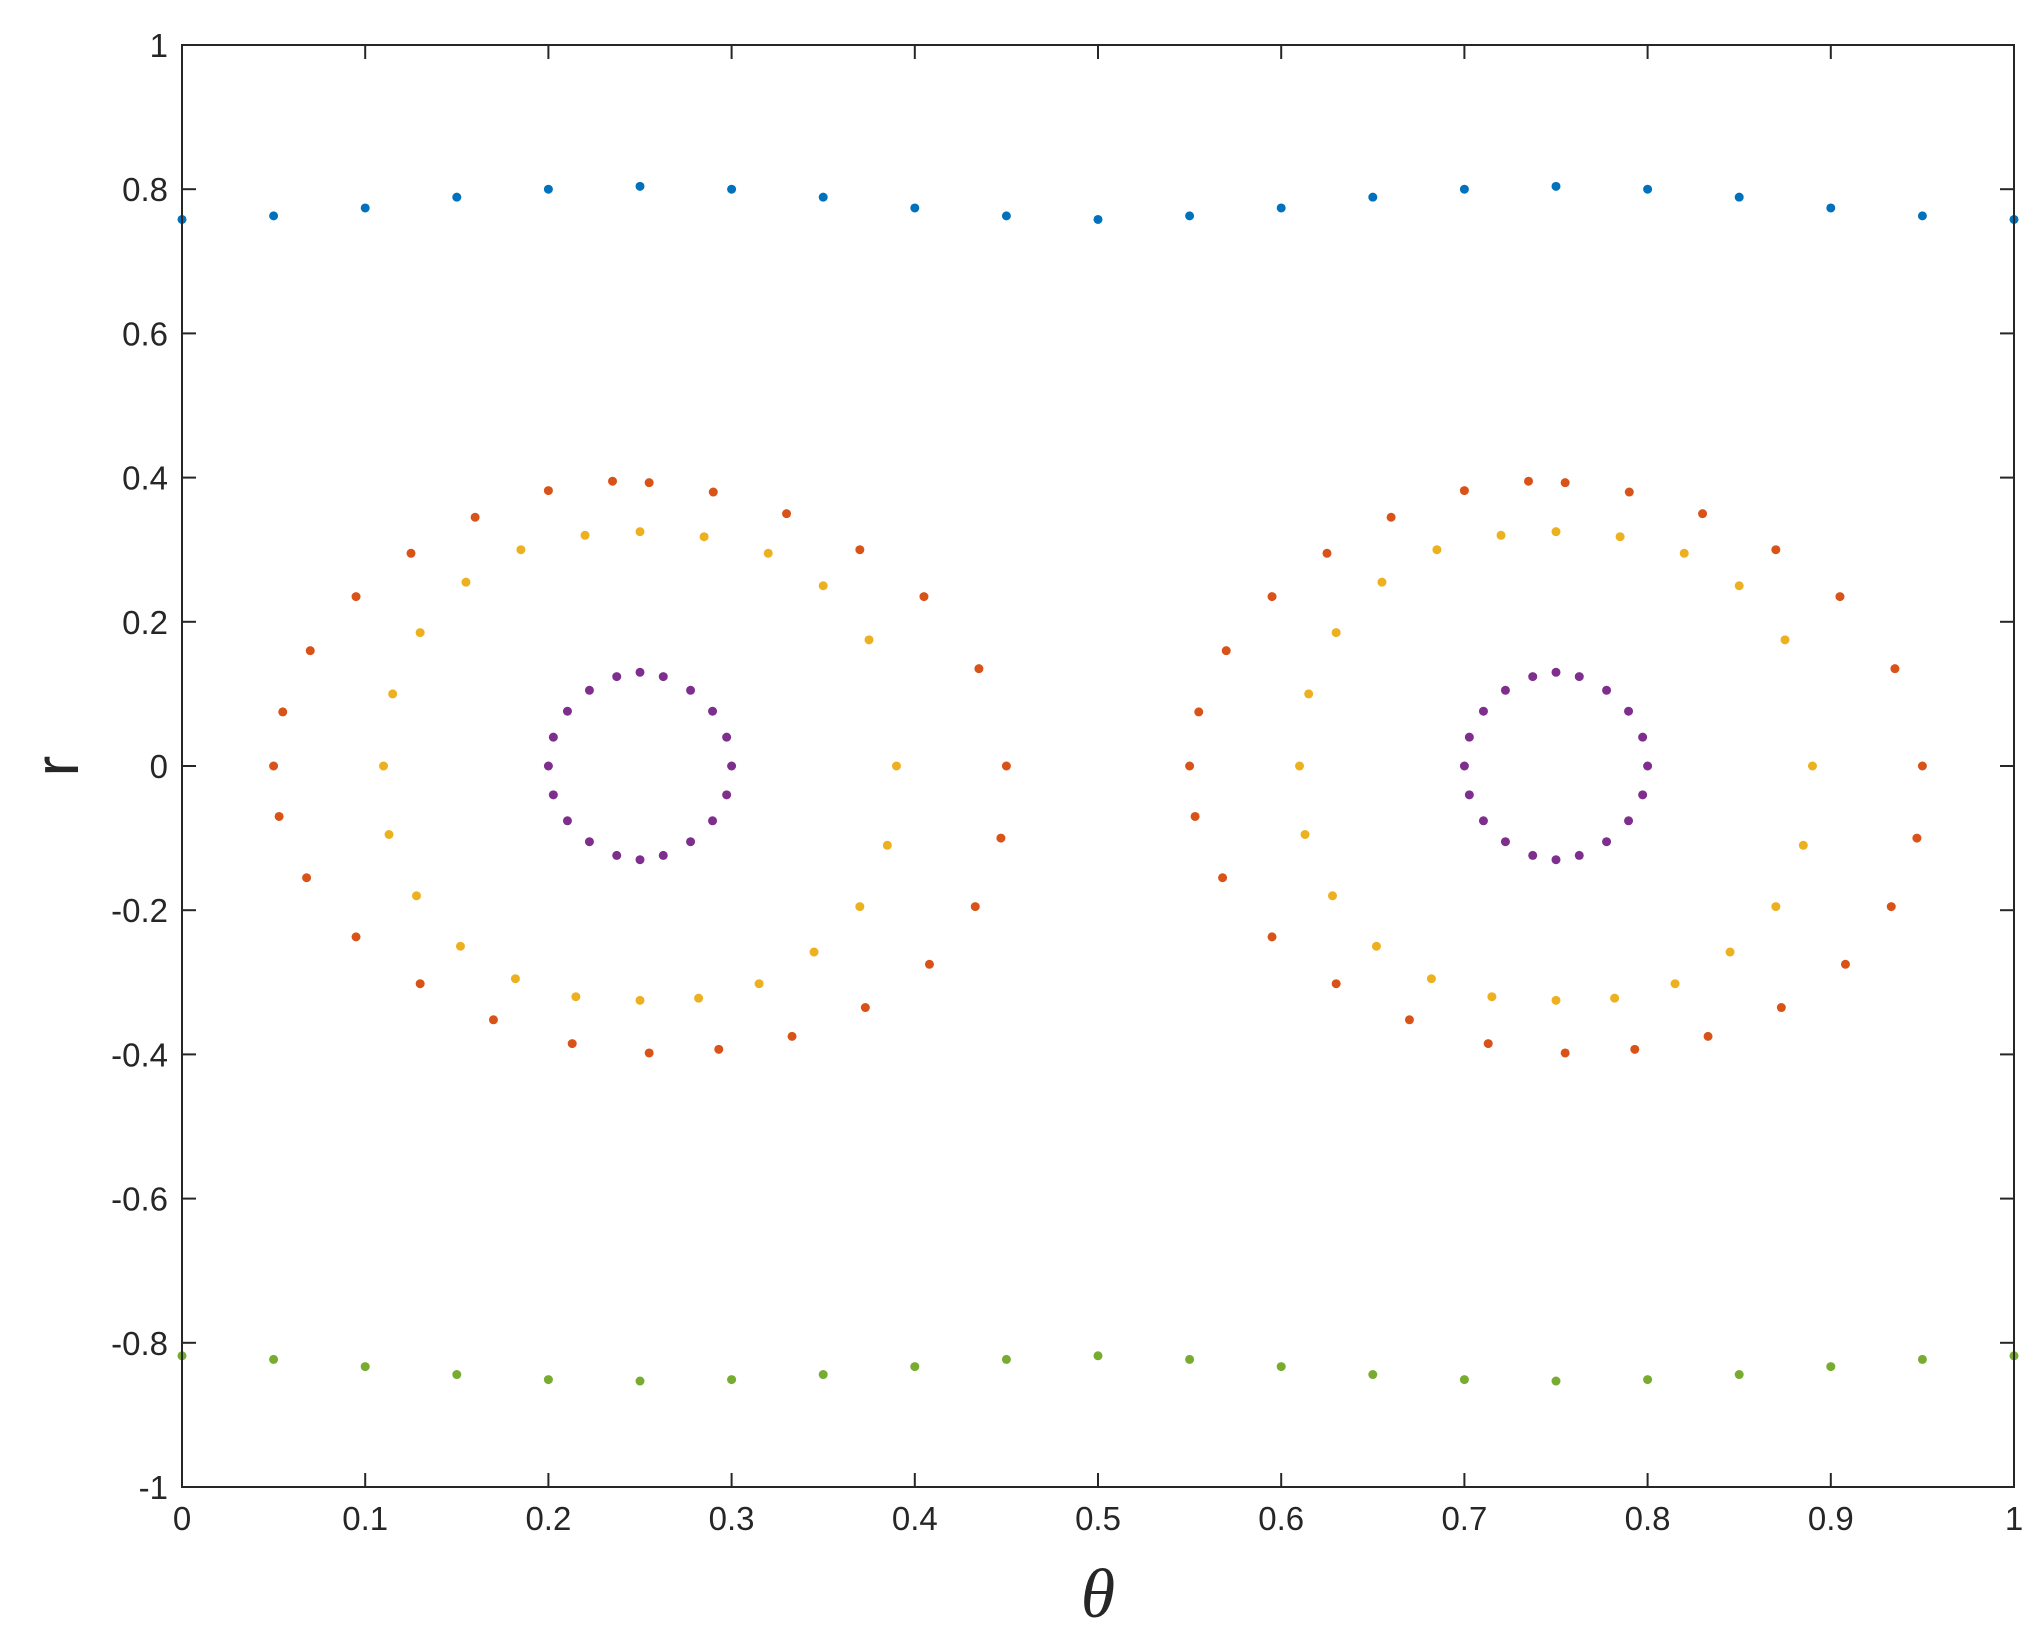 Image resolution: width=2033 pixels, height=1633 pixels. Describe the element at coordinates (1648, 1518) in the screenshot. I see `x-tick-label: 0.8` at that location.